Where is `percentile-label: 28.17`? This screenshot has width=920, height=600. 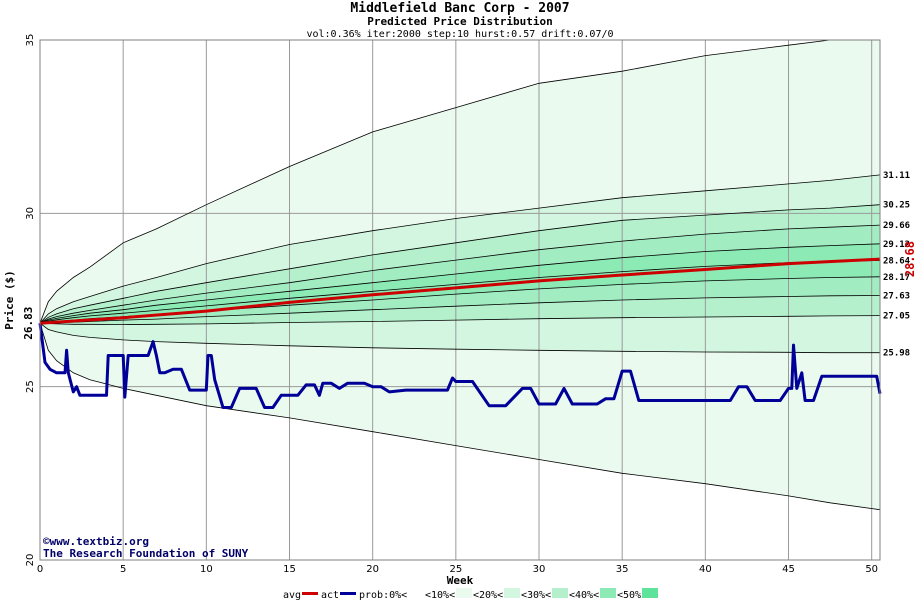
percentile-label: 28.17 is located at coordinates (896, 278).